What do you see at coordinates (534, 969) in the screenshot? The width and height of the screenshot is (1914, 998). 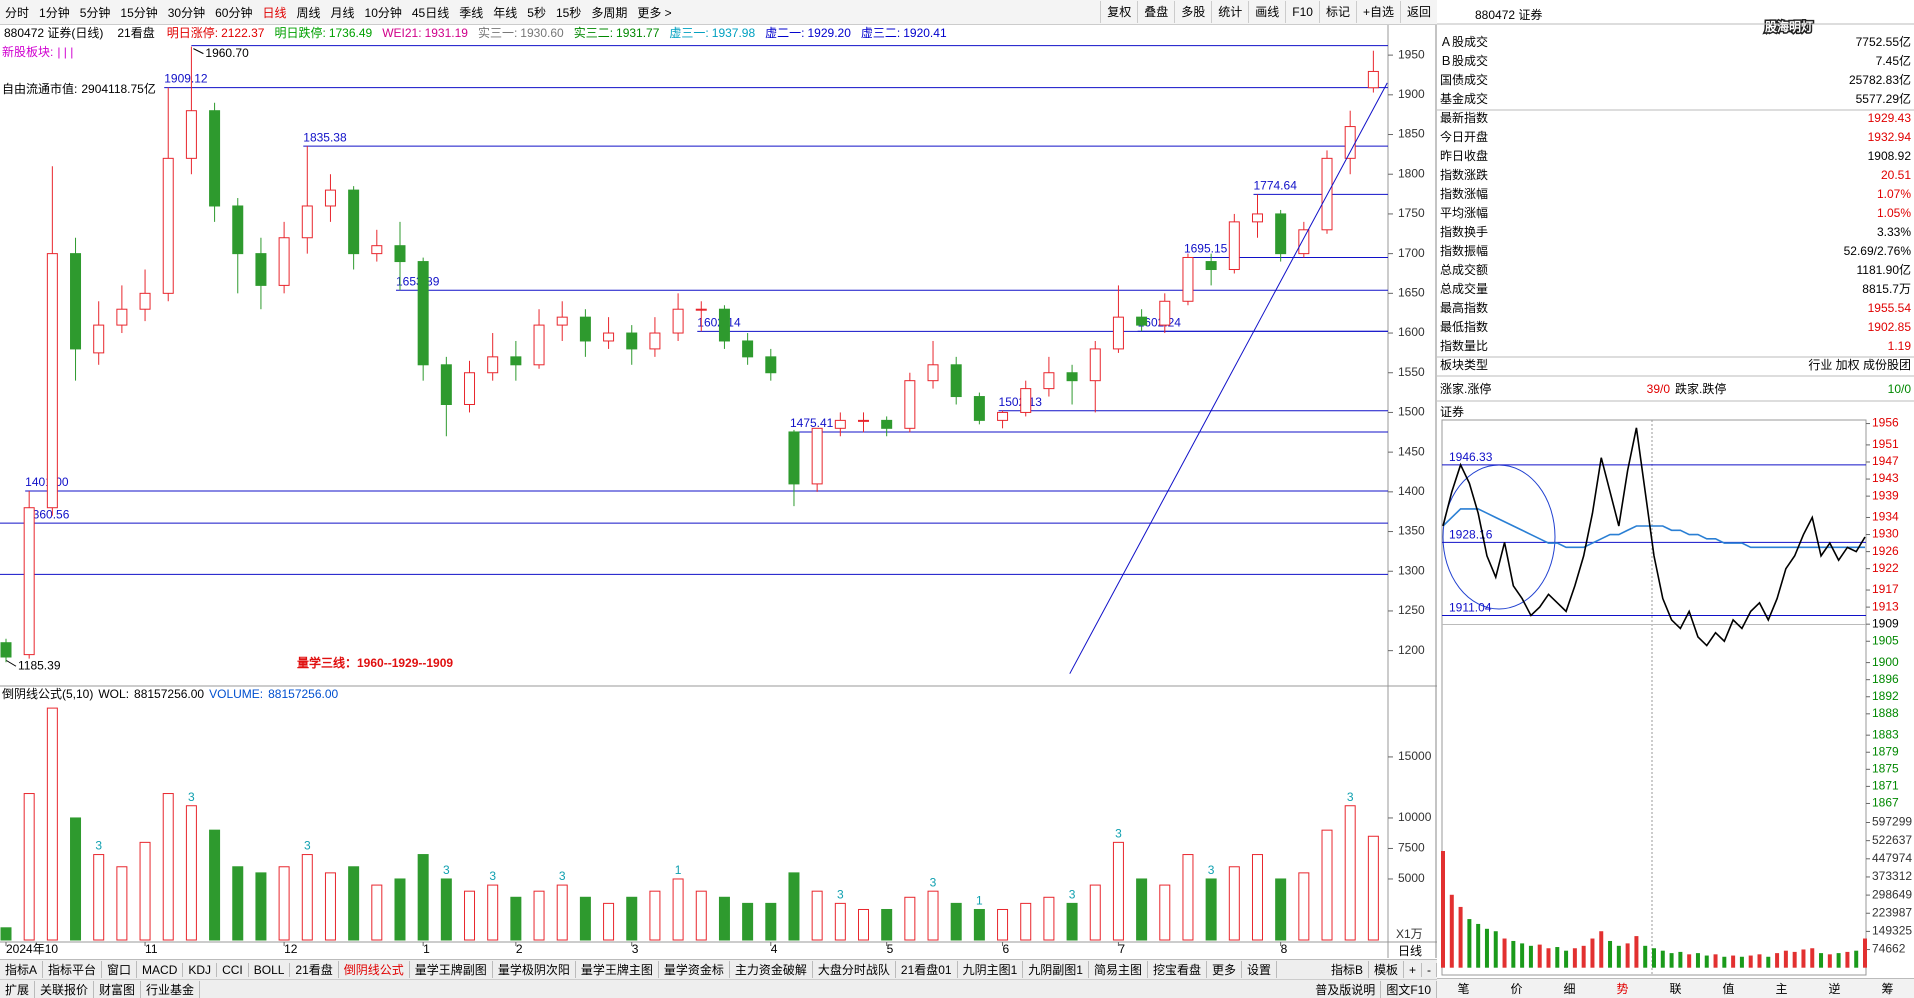 I see `indicator-tab: 量学极阴次阳` at bounding box center [534, 969].